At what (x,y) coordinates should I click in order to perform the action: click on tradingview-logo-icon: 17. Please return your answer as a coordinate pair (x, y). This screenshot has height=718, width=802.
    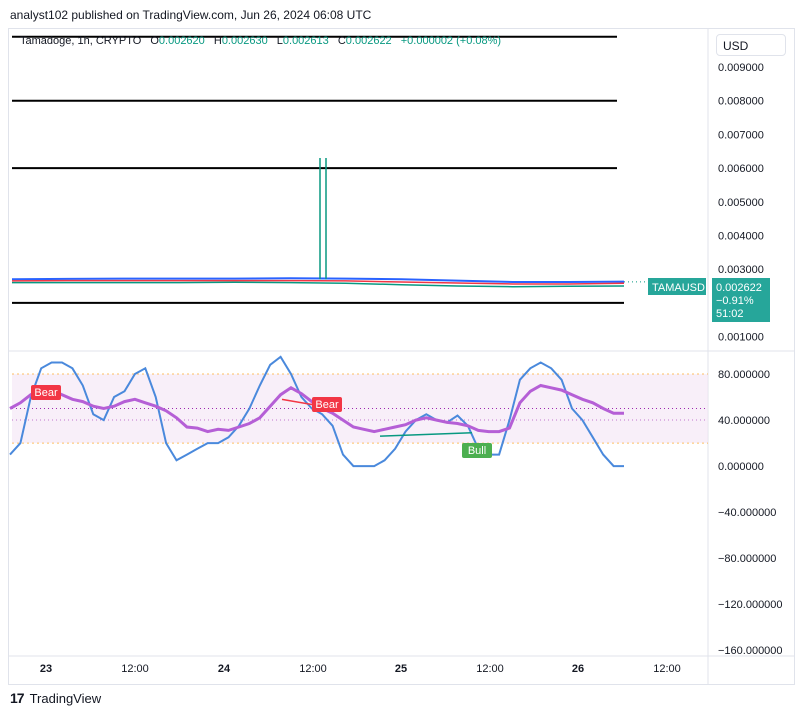
    Looking at the image, I should click on (17, 698).